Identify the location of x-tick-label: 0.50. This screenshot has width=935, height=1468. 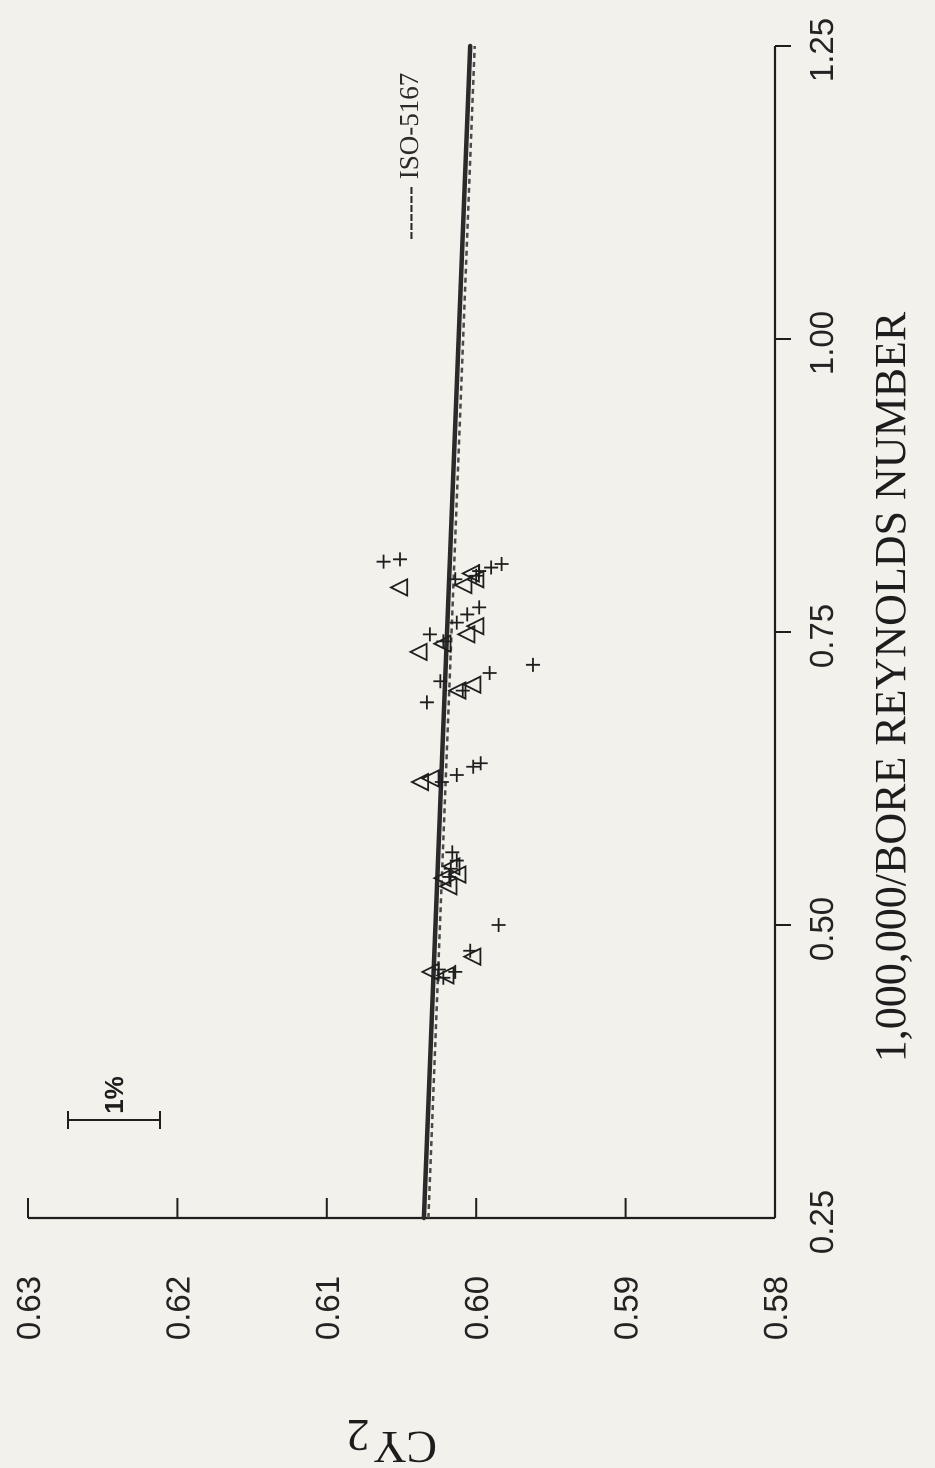
(821, 929).